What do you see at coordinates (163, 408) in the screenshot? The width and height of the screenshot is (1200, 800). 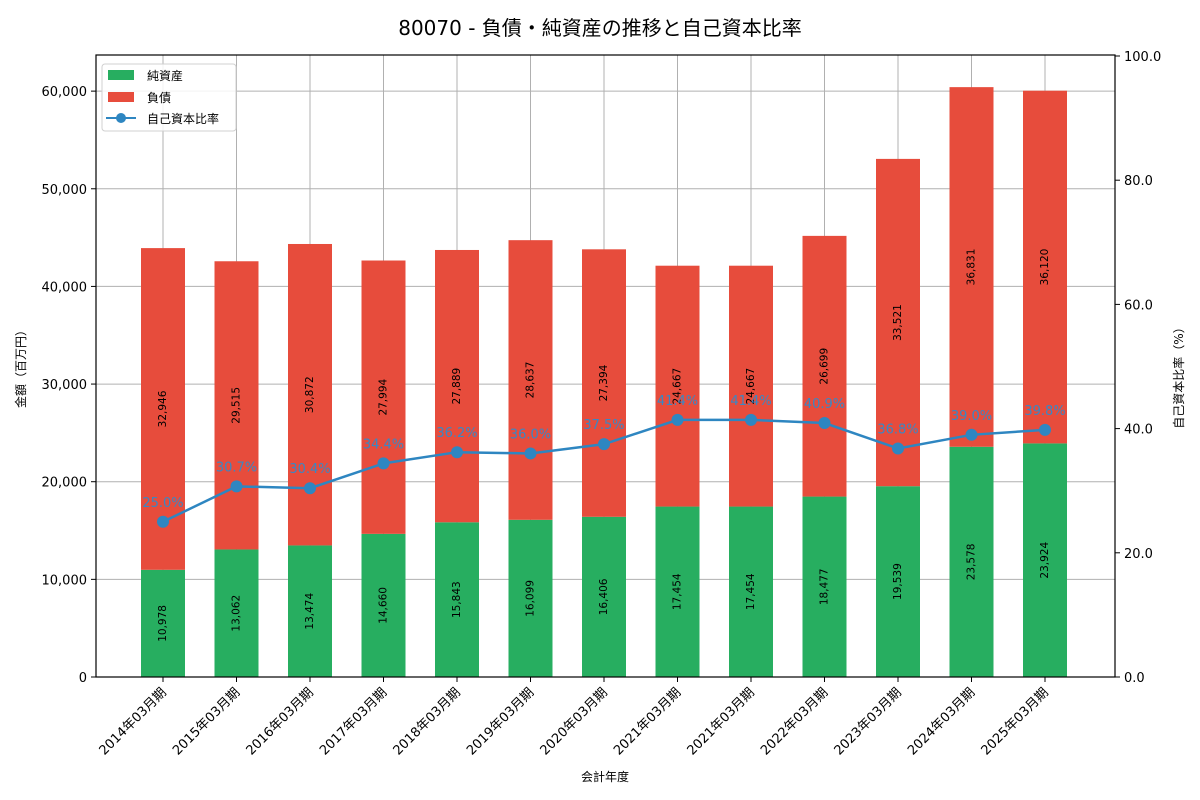 I see `liabilities-value-label: 32,946` at bounding box center [163, 408].